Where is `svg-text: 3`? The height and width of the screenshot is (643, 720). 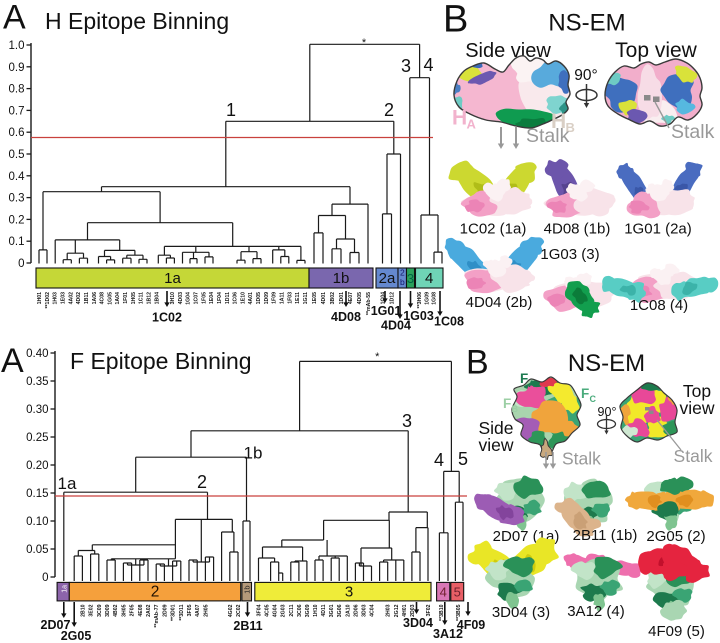 svg-text: 3 is located at coordinates (349, 592).